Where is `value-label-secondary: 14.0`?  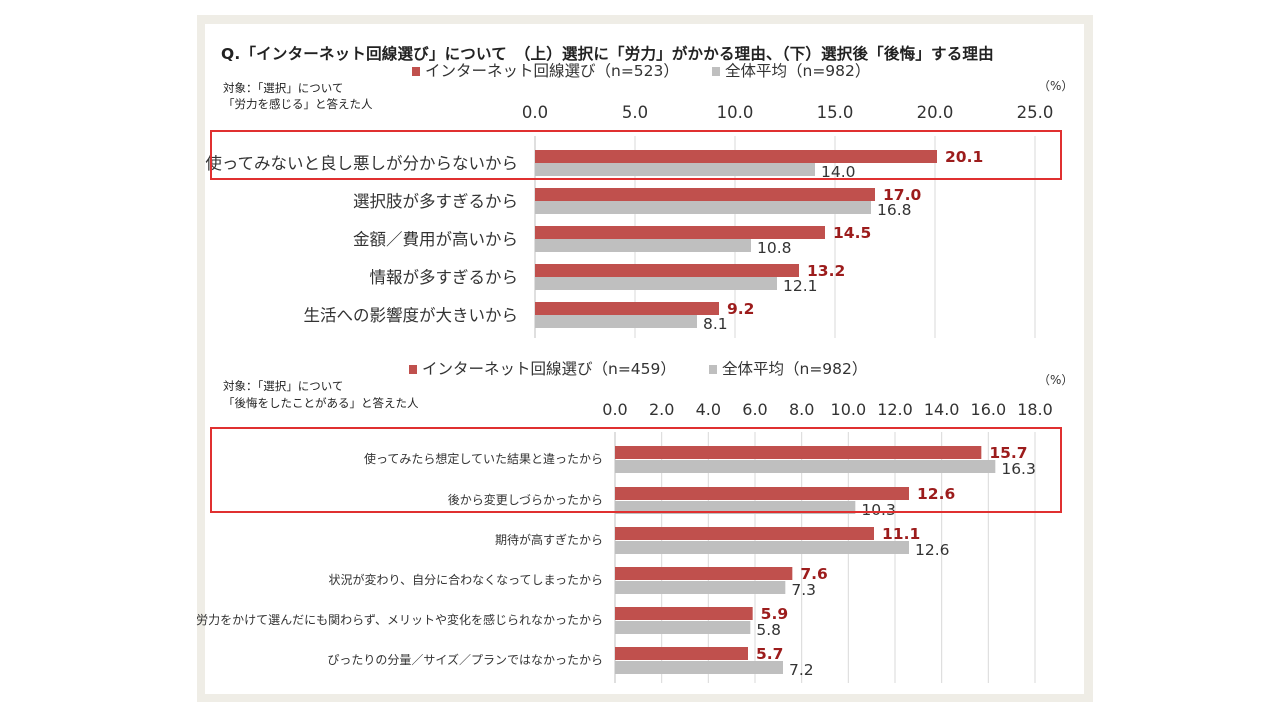
value-label-secondary: 14.0 is located at coordinates (838, 172).